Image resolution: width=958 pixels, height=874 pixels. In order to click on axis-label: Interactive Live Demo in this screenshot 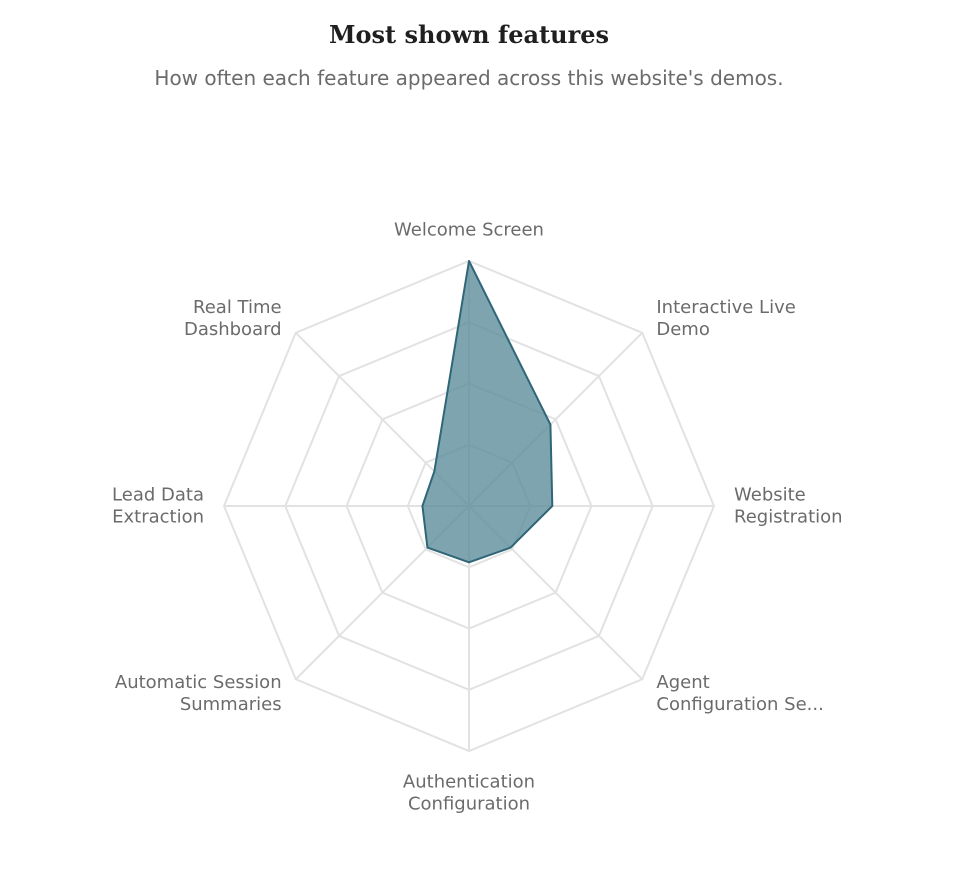, I will do `click(725, 318)`.